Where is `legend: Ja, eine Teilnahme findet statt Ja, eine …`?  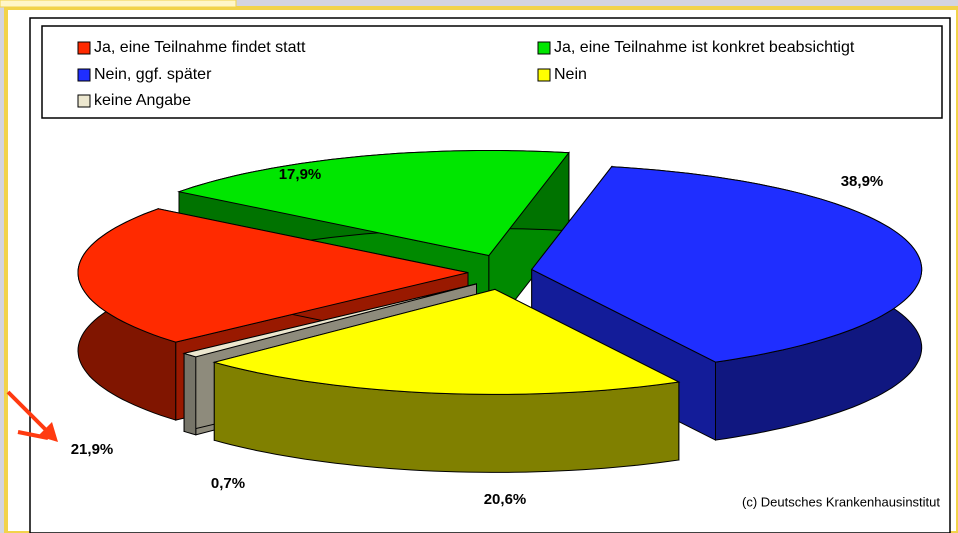 legend: Ja, eine Teilnahme findet statt Ja, eine … is located at coordinates (466, 74).